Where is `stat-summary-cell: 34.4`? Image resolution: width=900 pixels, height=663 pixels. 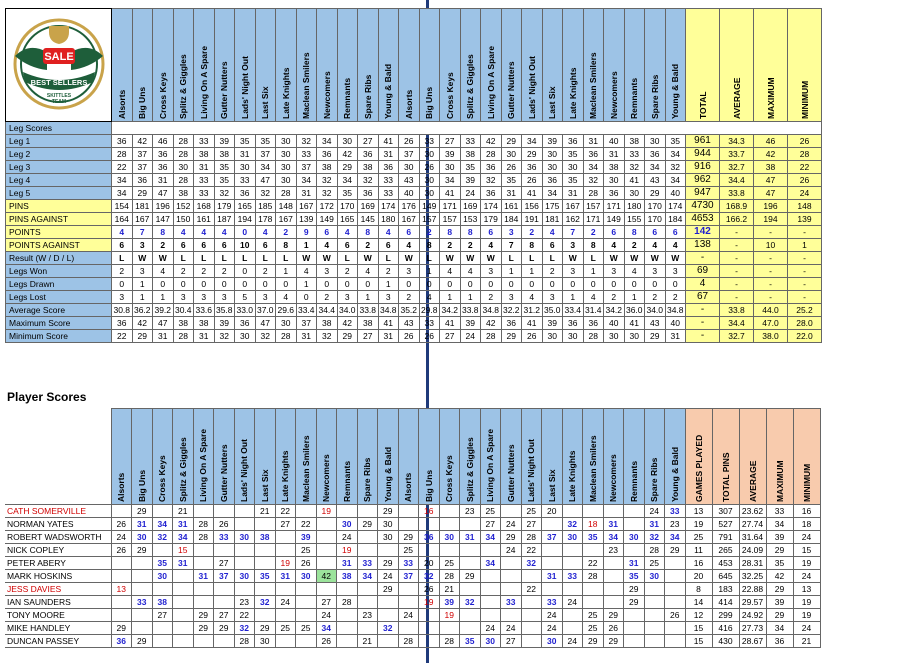 stat-summary-cell: 34.4 is located at coordinates (736, 180).